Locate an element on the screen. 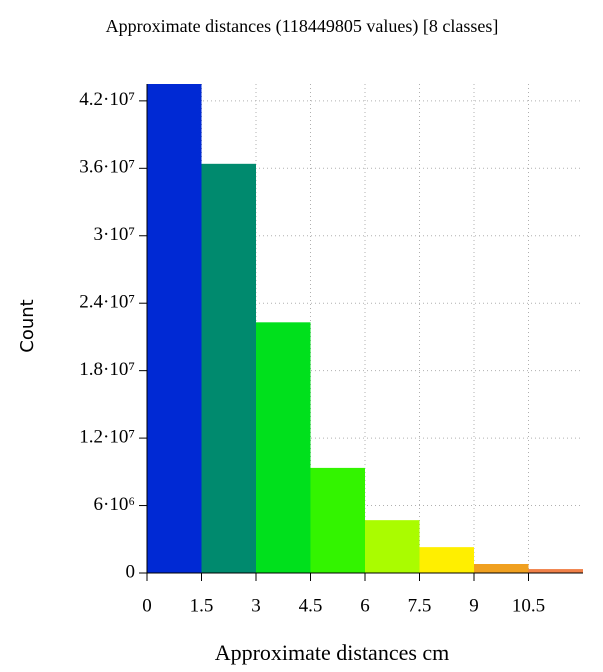 This screenshot has height=672, width=603. x-tick-label: 6 is located at coordinates (365, 605).